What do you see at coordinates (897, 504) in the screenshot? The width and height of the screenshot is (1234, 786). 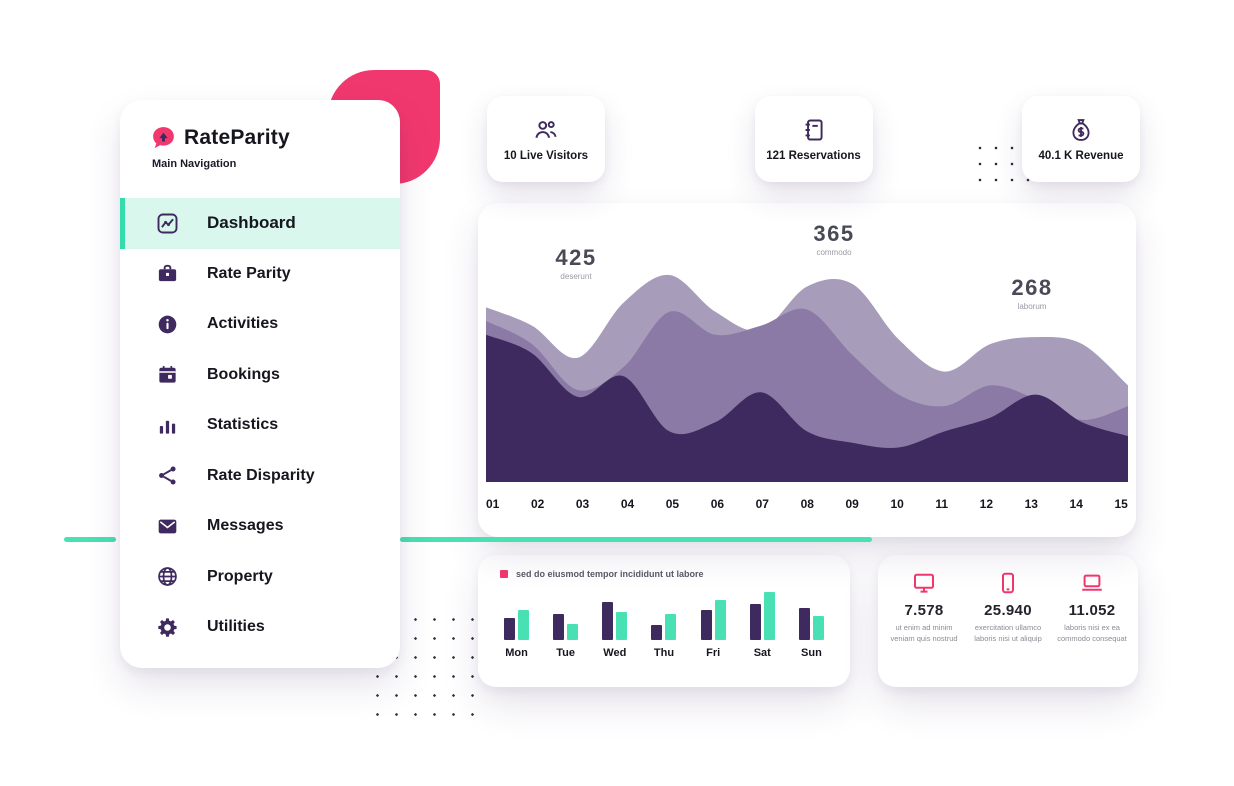 I see `x-axis-label: 10` at bounding box center [897, 504].